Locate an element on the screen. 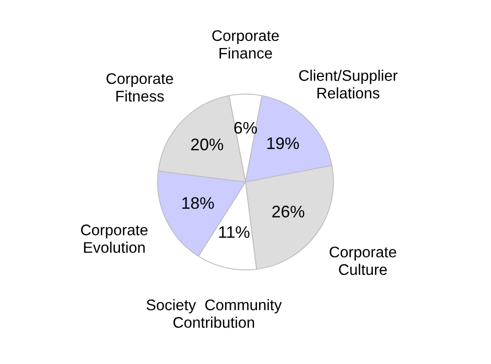 The width and height of the screenshot is (491, 364). data-label: 26% is located at coordinates (288, 212).